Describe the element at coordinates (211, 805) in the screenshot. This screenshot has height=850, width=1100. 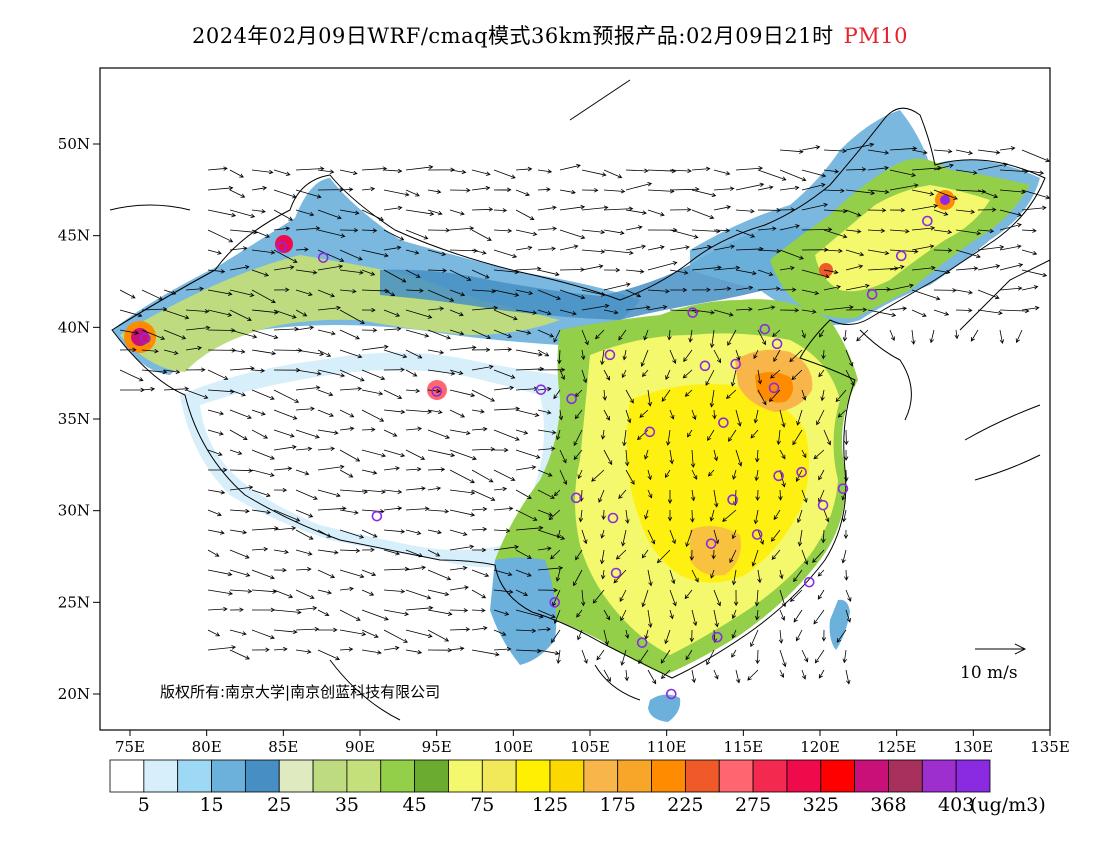
I see `colorbar-tick-label: 15` at that location.